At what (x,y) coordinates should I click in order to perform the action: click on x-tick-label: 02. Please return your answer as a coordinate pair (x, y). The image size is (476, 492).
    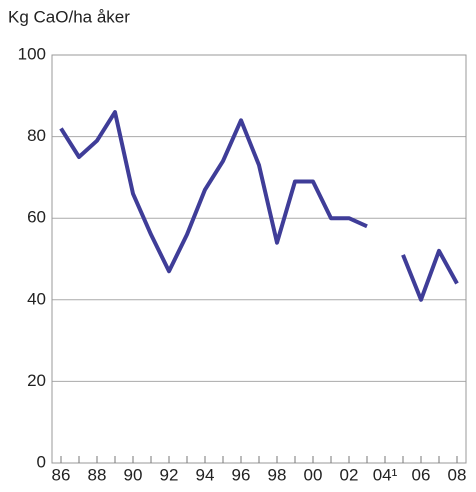
    Looking at the image, I should click on (349, 474).